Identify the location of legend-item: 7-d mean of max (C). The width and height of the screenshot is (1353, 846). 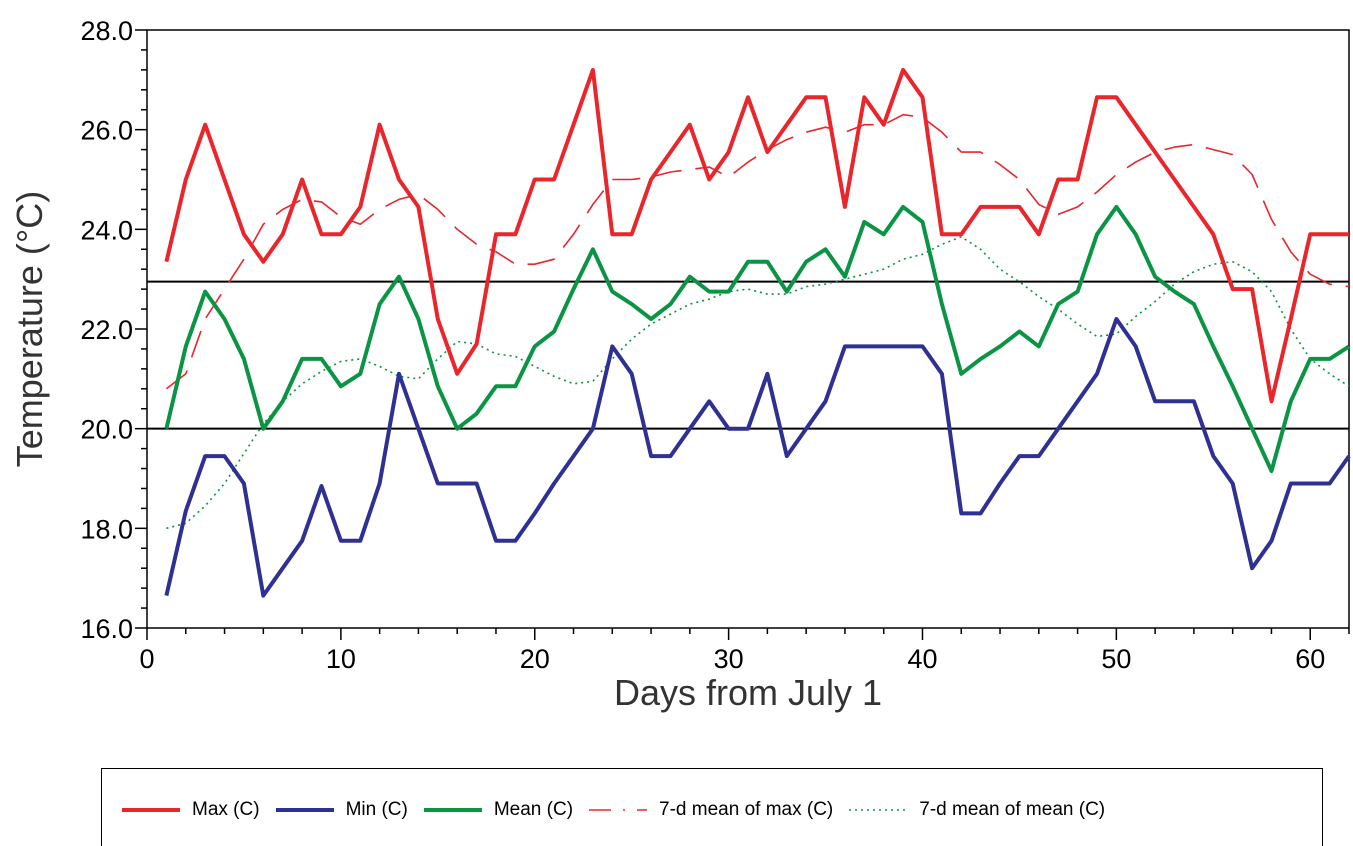
(710, 810).